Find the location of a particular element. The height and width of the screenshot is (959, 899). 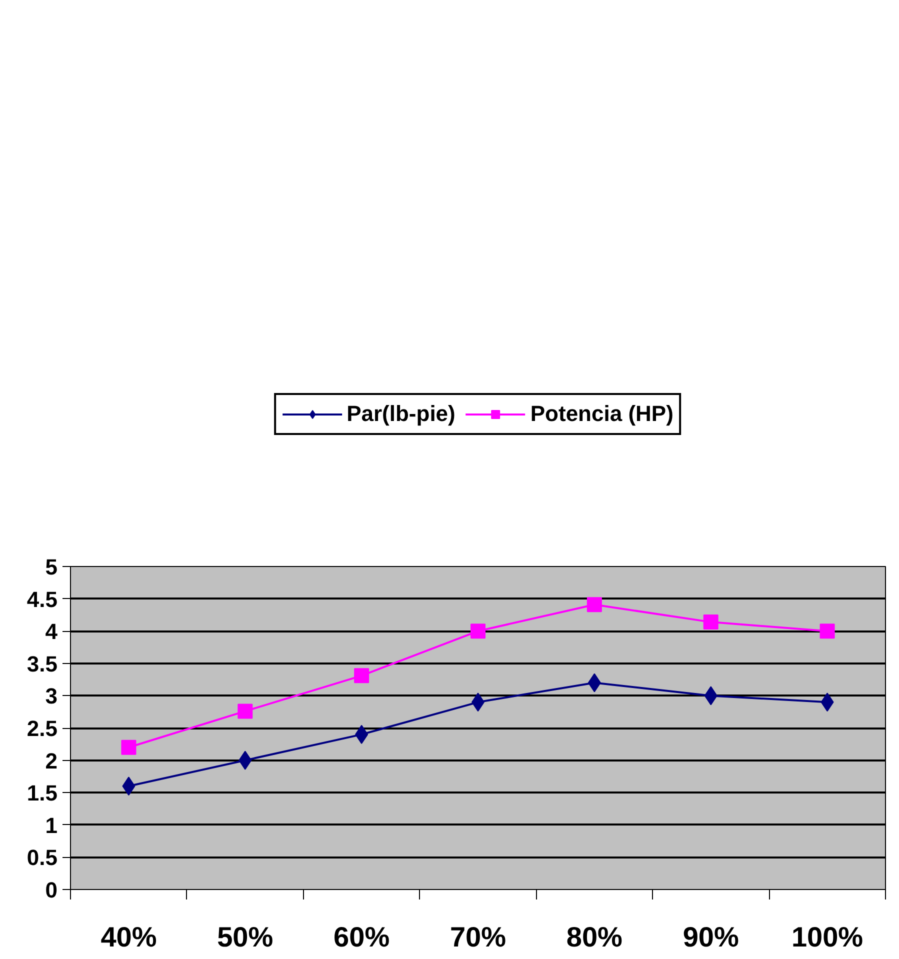

y-tick-label: 0 is located at coordinates (51, 890).